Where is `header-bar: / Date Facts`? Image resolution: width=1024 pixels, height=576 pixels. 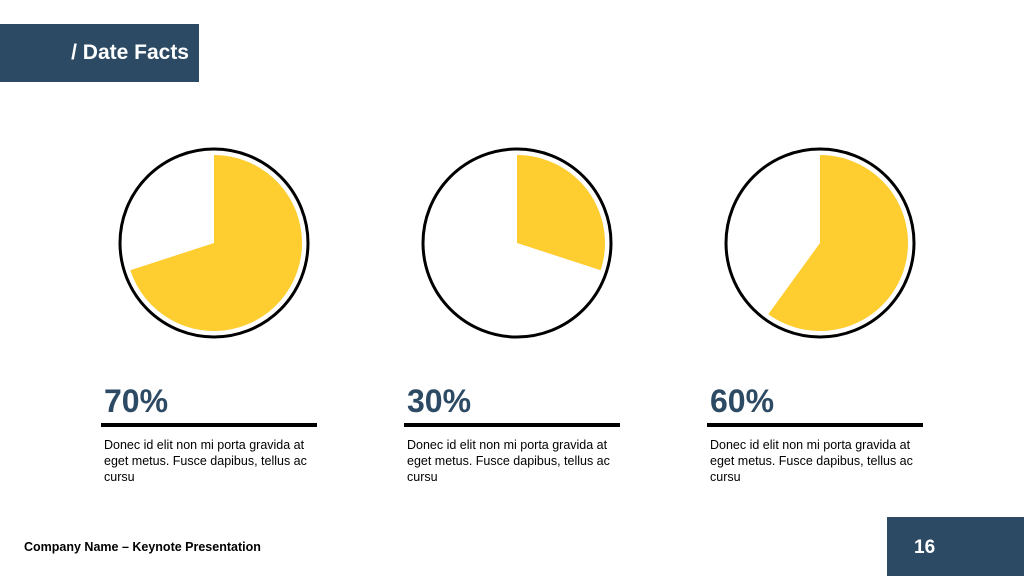 header-bar: / Date Facts is located at coordinates (99, 53).